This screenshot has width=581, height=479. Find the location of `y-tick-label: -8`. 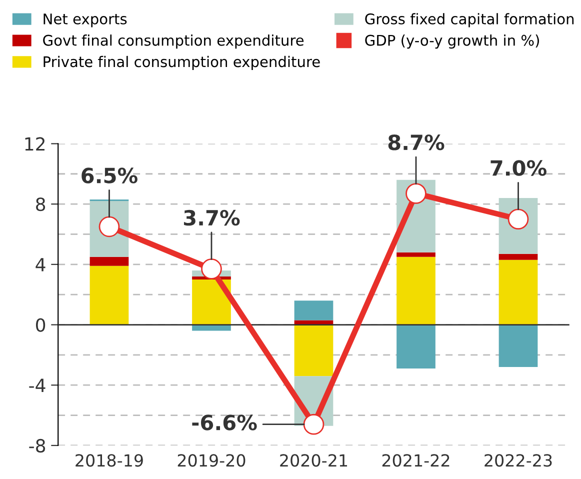

y-tick-label: -8 is located at coordinates (37, 445).